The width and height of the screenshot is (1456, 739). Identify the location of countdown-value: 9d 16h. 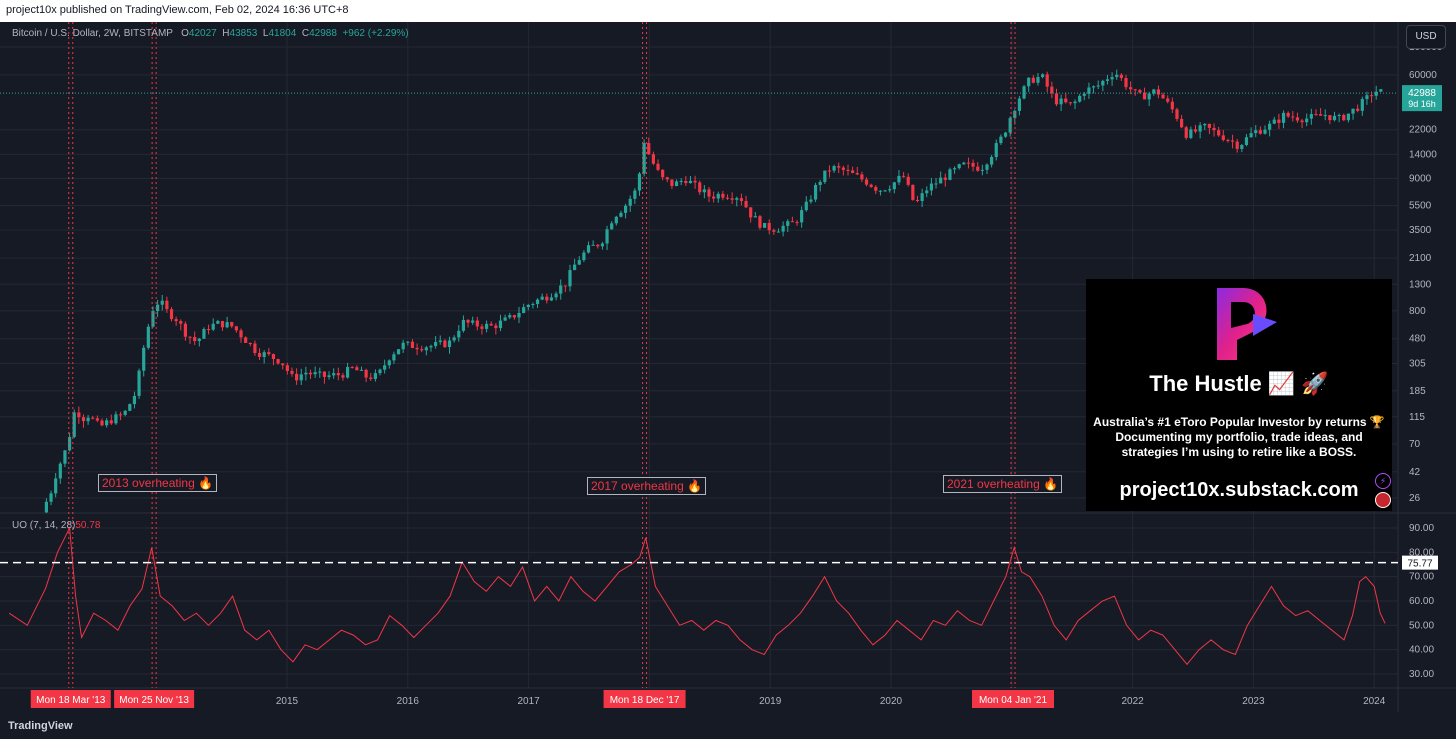
(1422, 104).